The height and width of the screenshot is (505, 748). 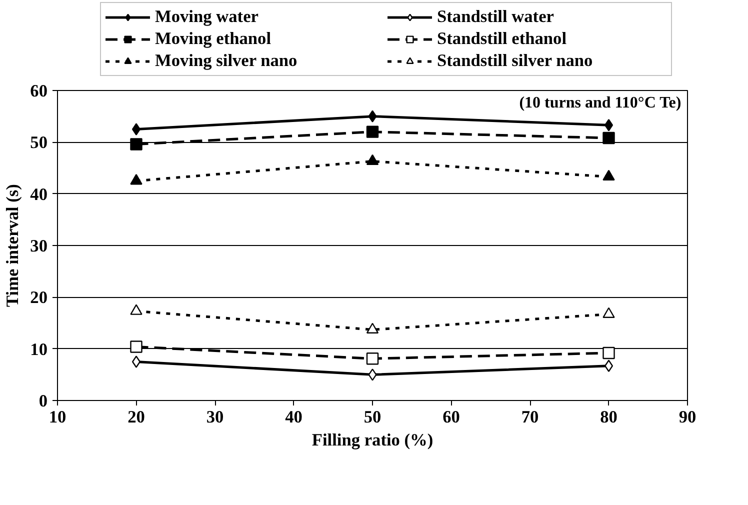 I want to click on x-tick-label: 40, so click(x=293, y=417).